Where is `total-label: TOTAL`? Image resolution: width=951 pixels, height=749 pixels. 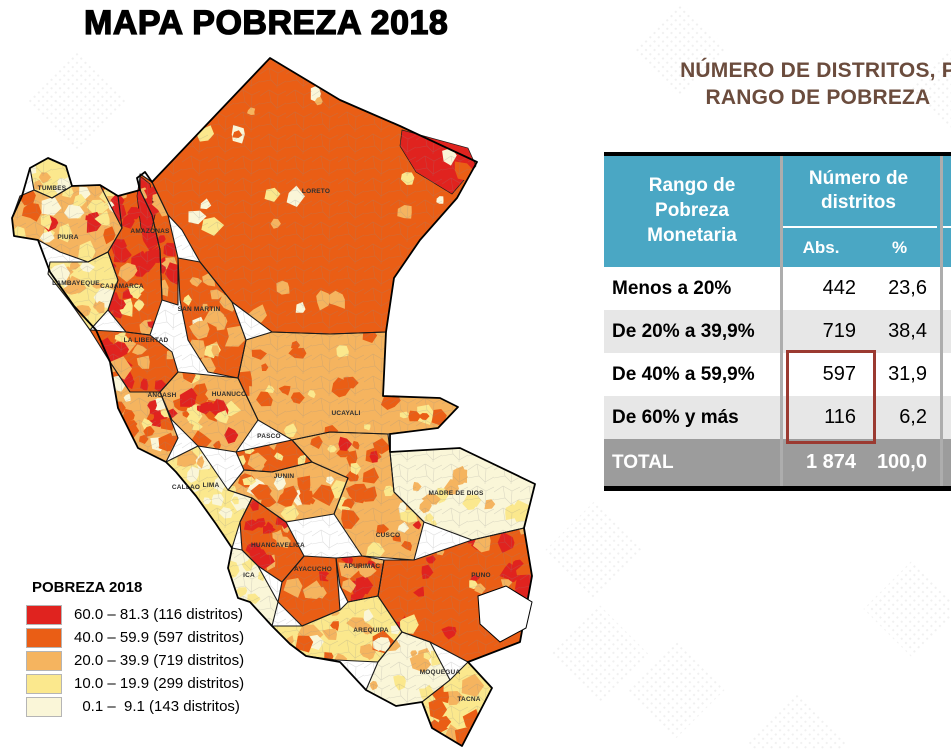 total-label: TOTAL is located at coordinates (643, 462).